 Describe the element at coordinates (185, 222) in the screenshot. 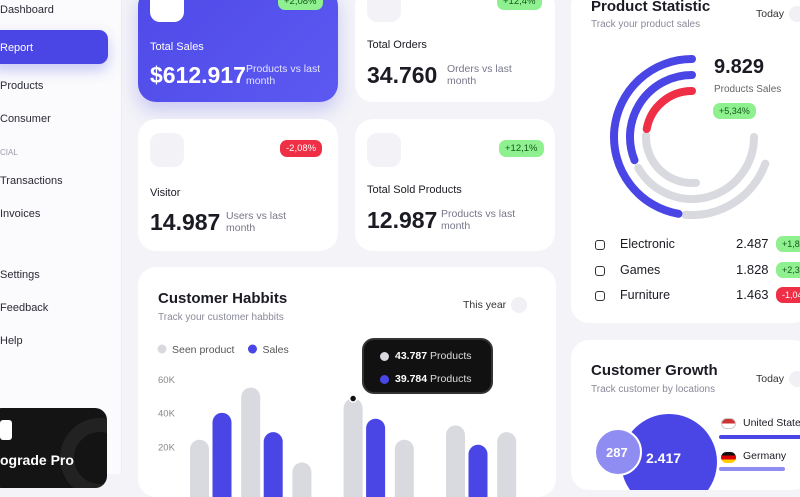

I see `stat-value: 14.987` at that location.